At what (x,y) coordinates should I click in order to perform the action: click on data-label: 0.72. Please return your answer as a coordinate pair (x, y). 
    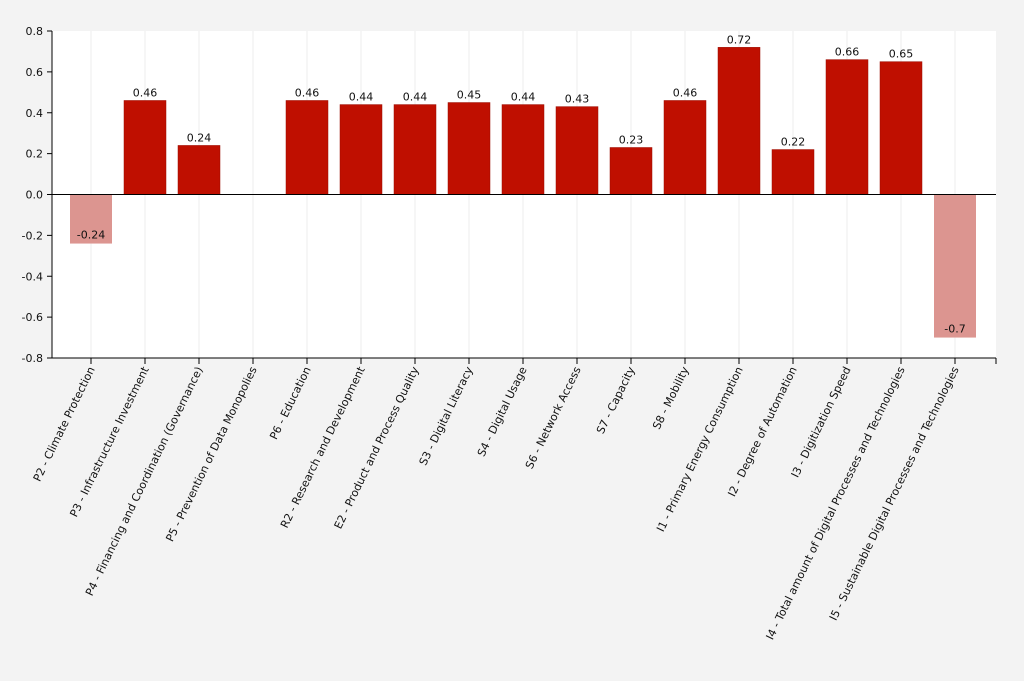
    Looking at the image, I should click on (739, 39).